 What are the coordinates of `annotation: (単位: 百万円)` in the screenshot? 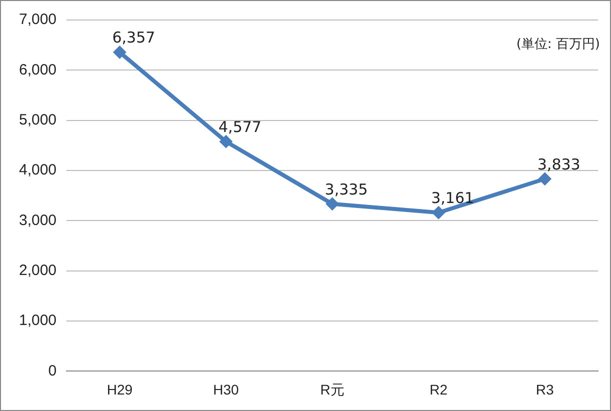 It's located at (558, 44).